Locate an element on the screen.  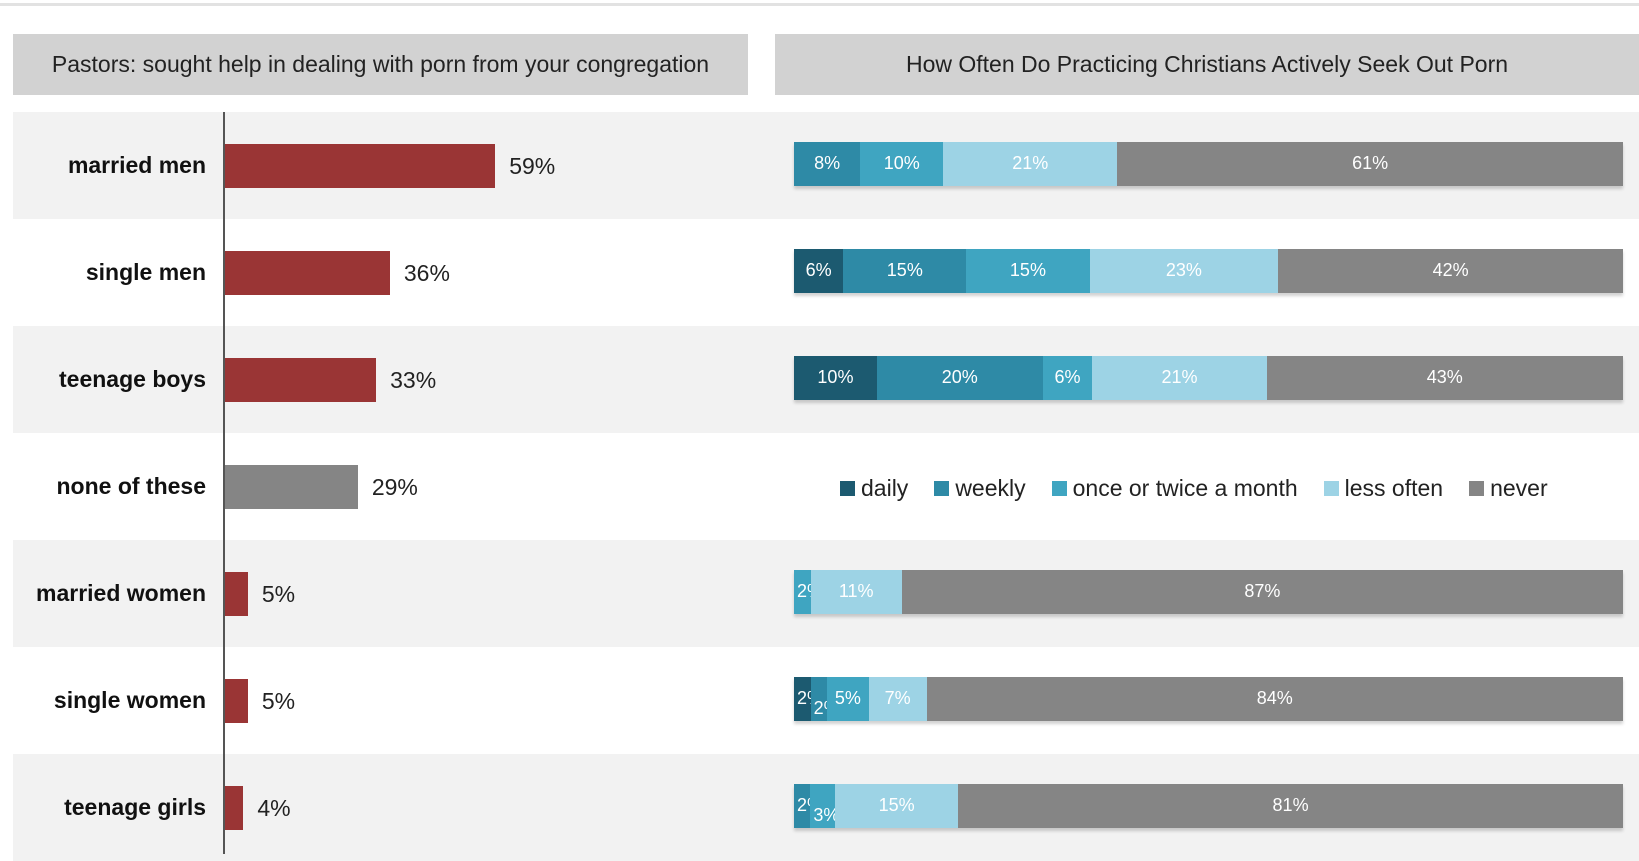
segment-never: 43% is located at coordinates (1444, 377).